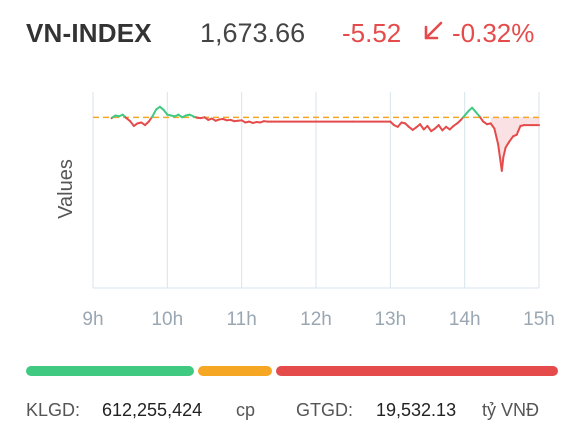  Describe the element at coordinates (152, 410) in the screenshot. I see `volume-value: 612,255,424` at that location.